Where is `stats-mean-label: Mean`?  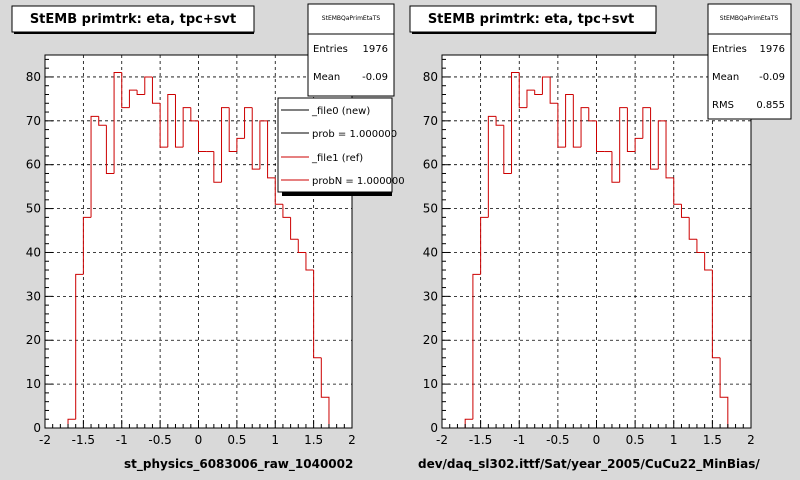
stats-mean-label: Mean is located at coordinates (725, 77).